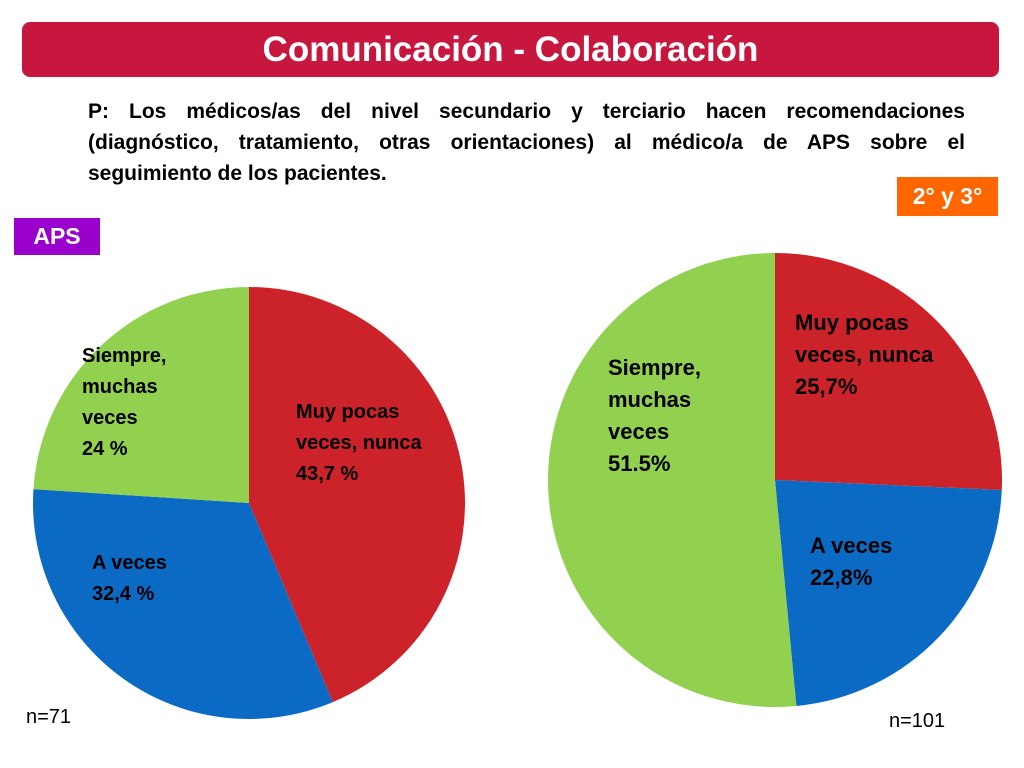 This screenshot has width=1024, height=768. Describe the element at coordinates (57, 236) in the screenshot. I see `aps-group-badge: APS` at that location.